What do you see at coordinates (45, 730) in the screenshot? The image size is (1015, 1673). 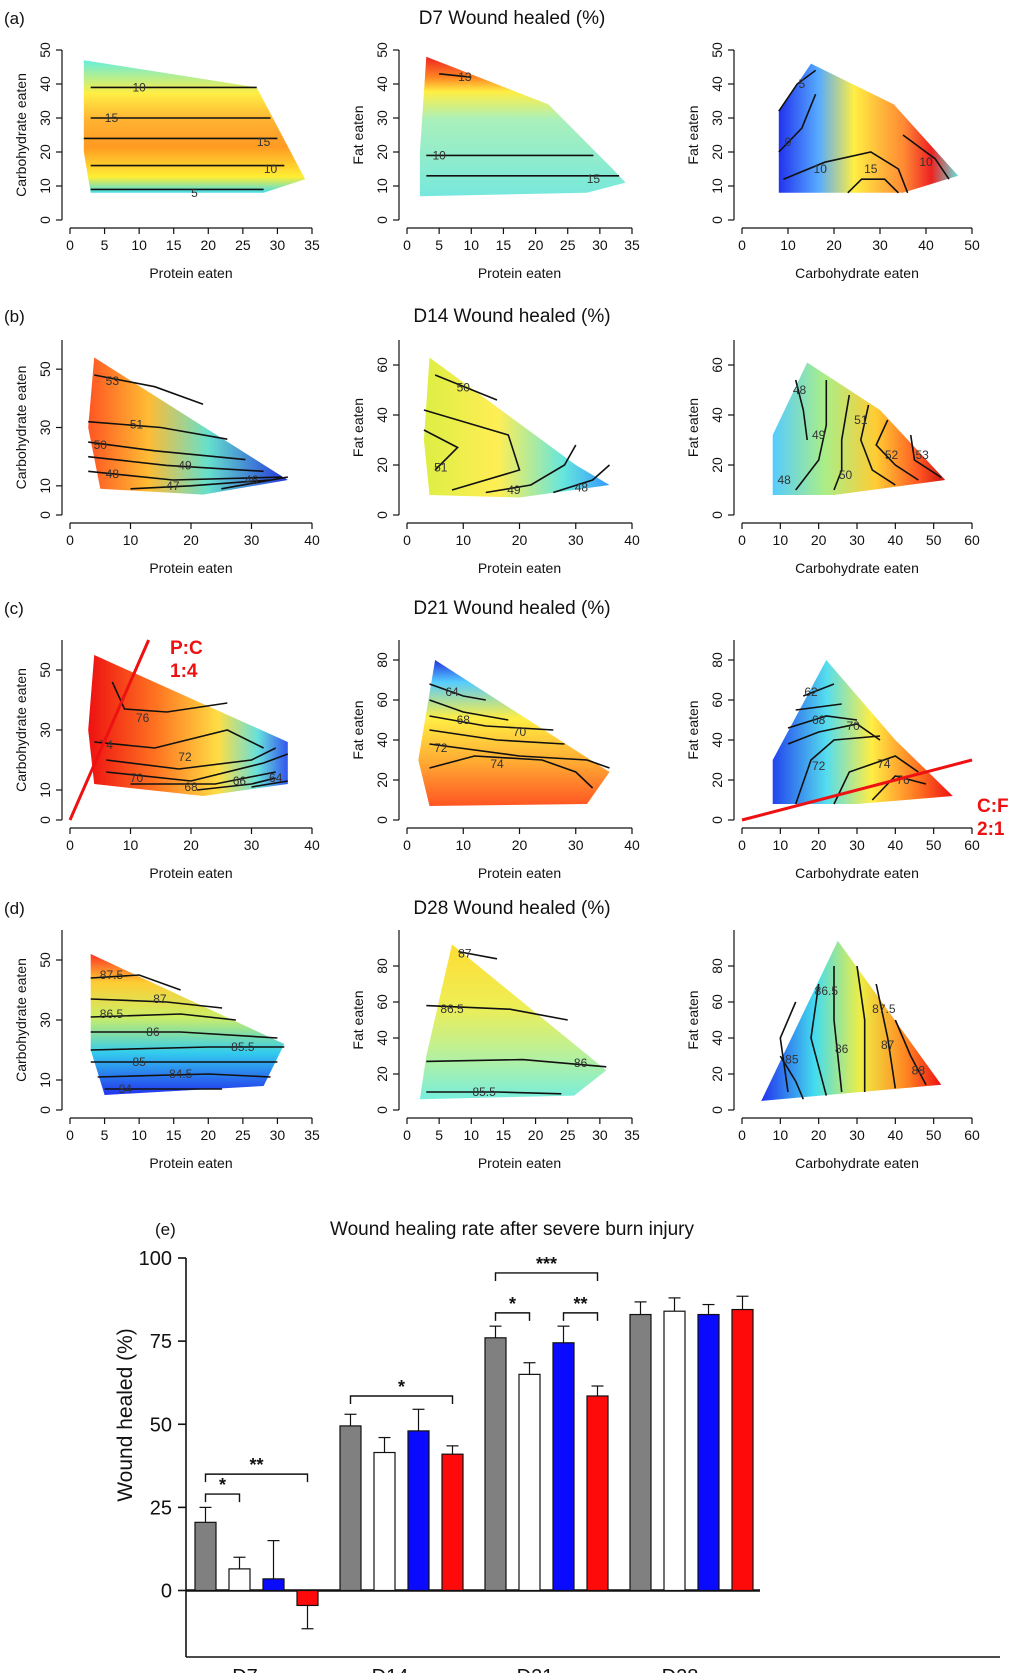 I see `y-tick-label: 30` at bounding box center [45, 730].